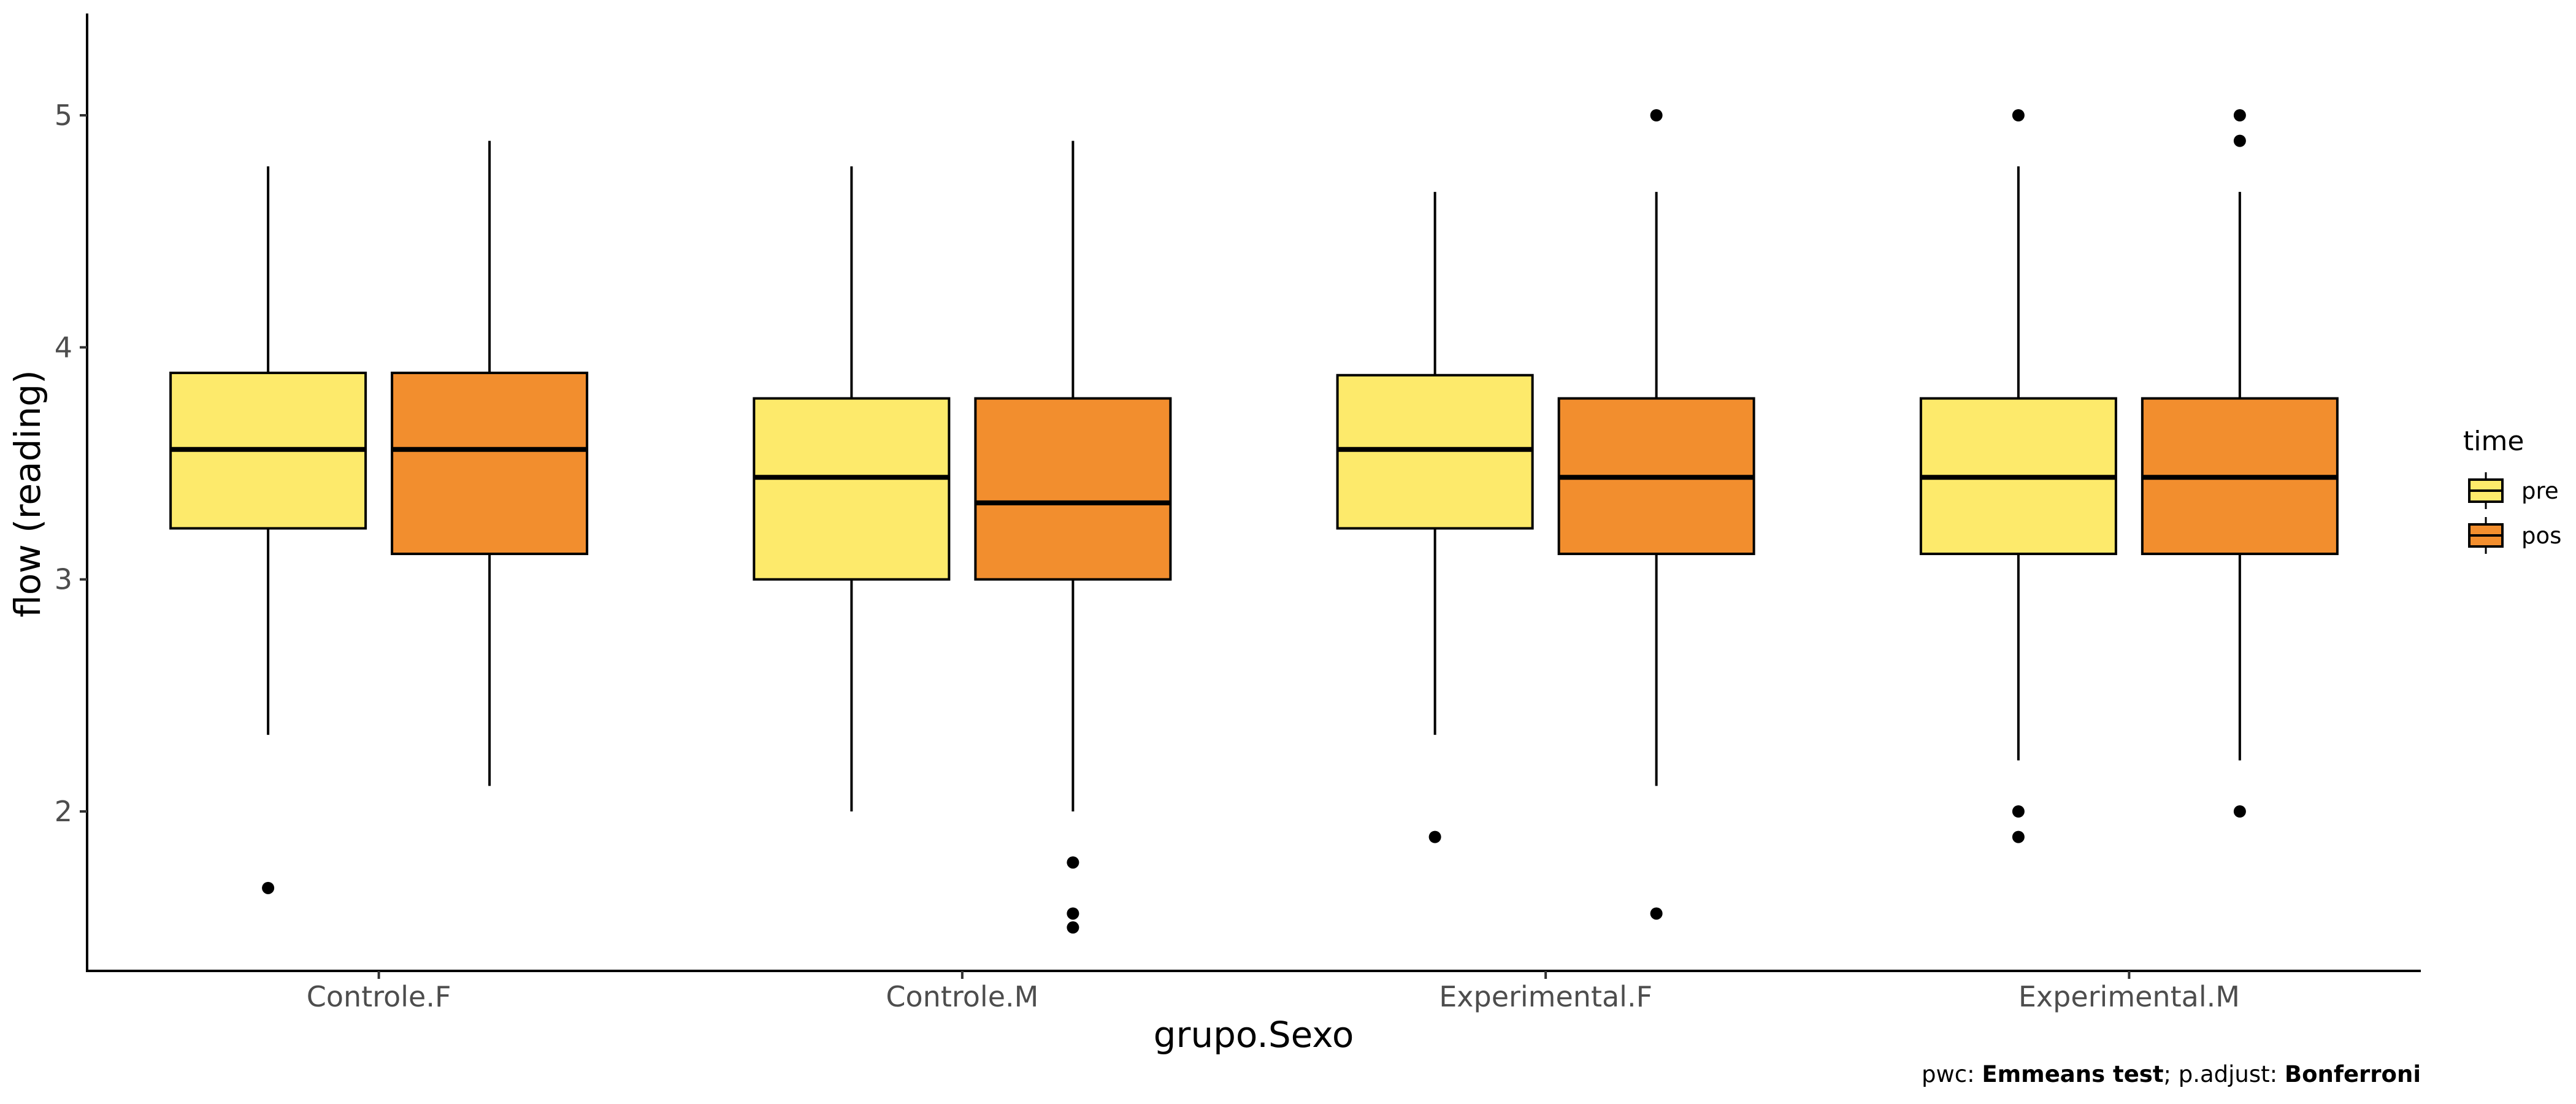  I want to click on box-pre-Experimental.F, so click(1435, 517).